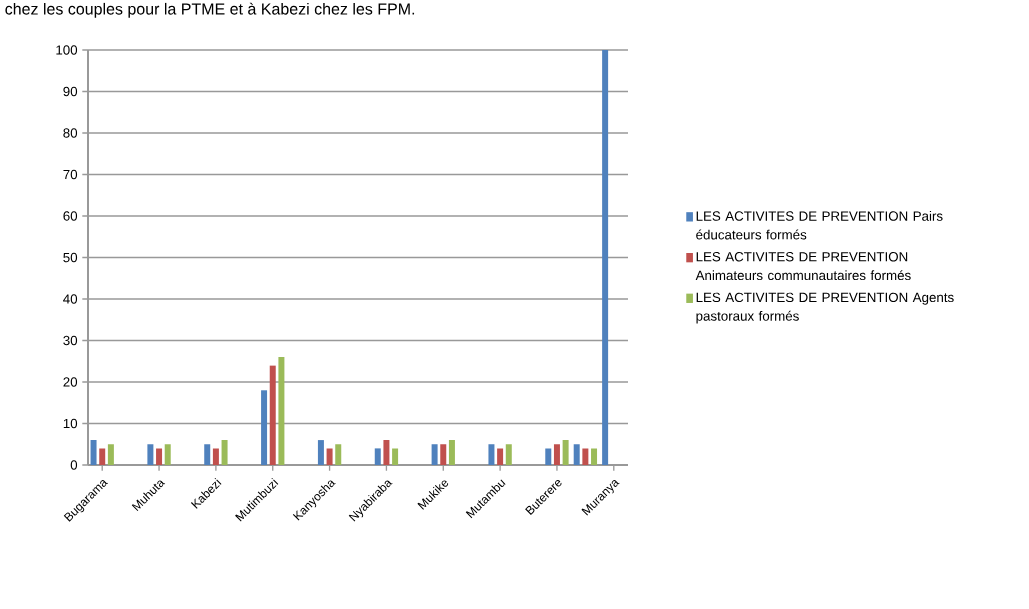 The height and width of the screenshot is (609, 1029). I want to click on legend-label: LES ACTIVITES DE PREVENTION Animateurs communautaires formés, so click(803, 266).